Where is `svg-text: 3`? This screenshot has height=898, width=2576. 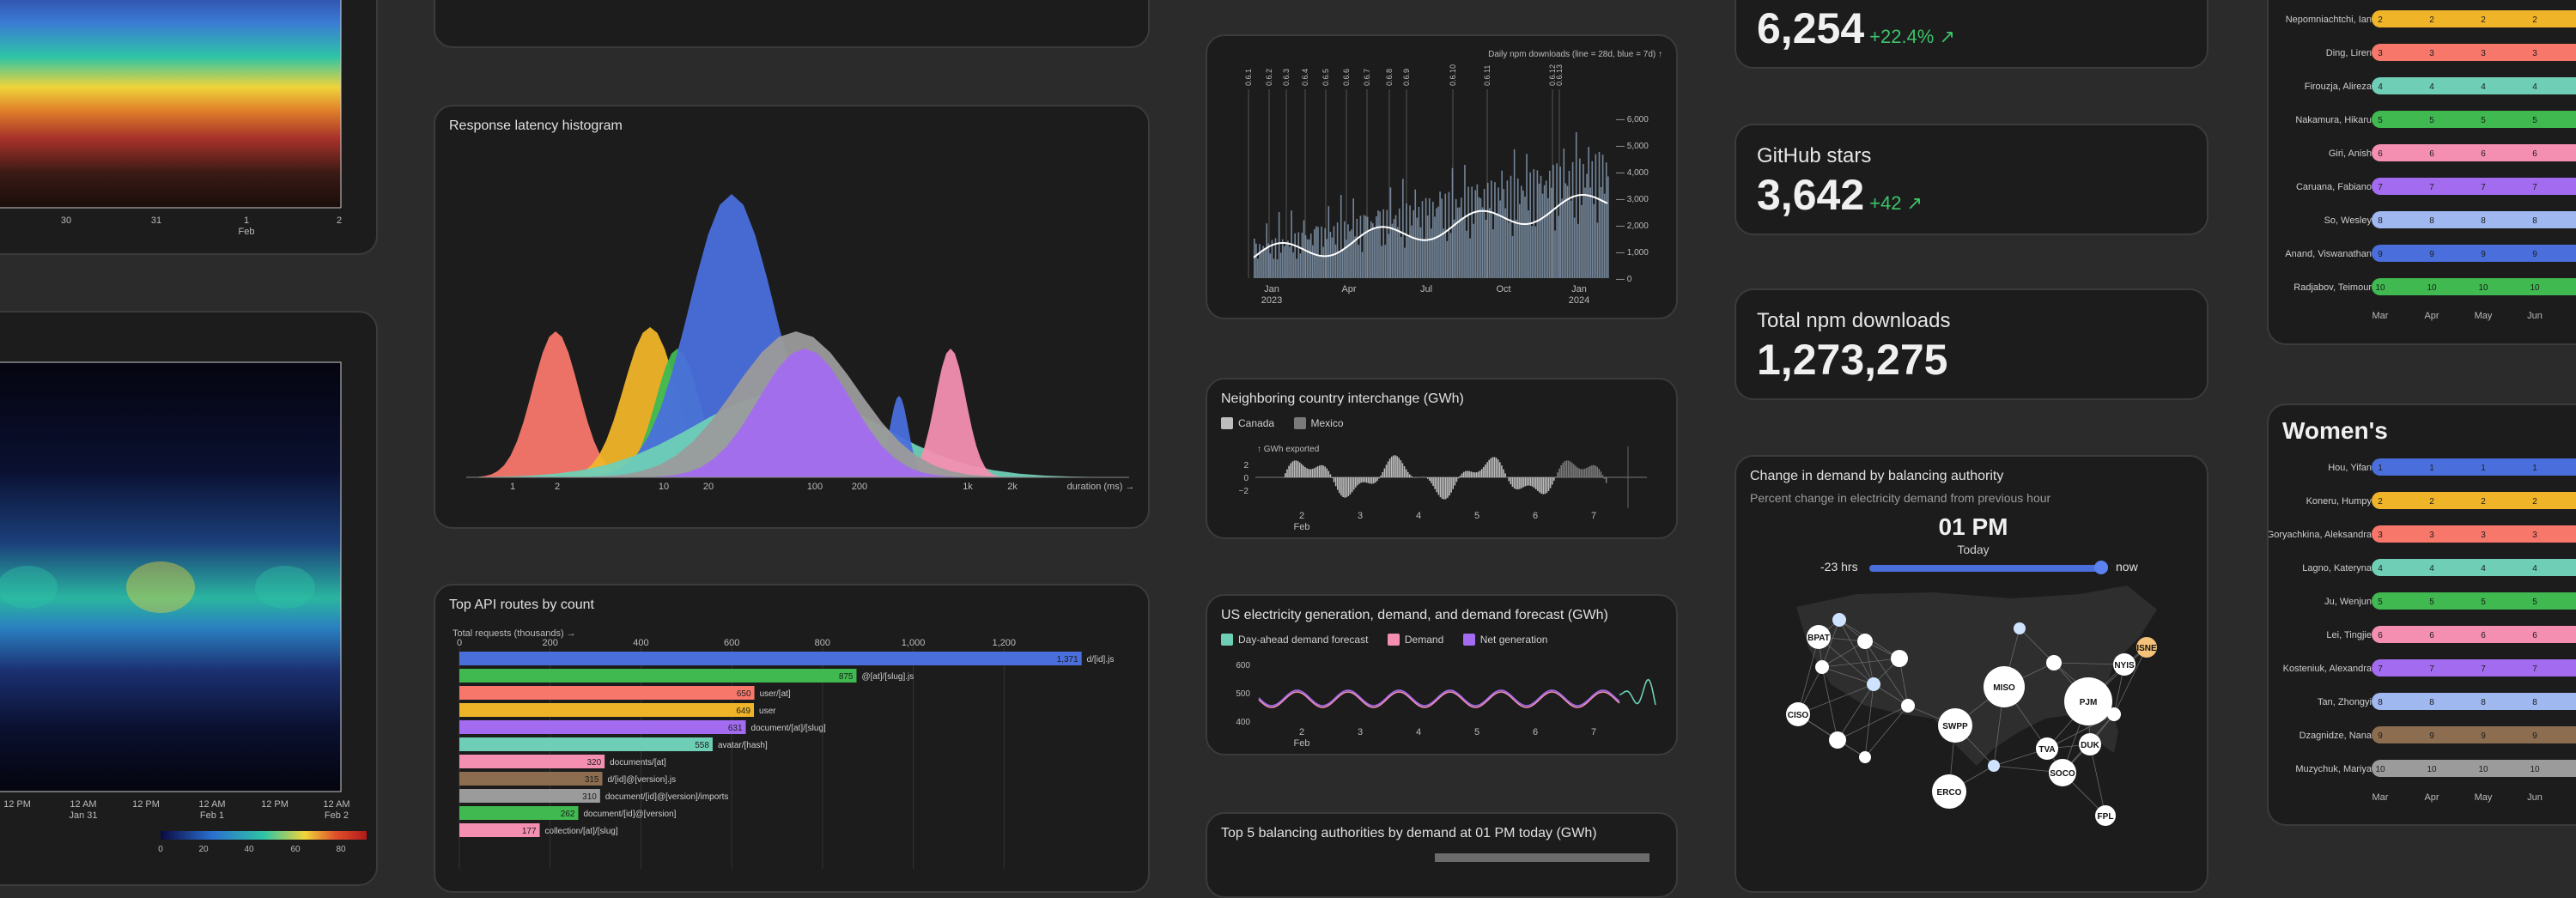 svg-text: 3 is located at coordinates (1360, 732).